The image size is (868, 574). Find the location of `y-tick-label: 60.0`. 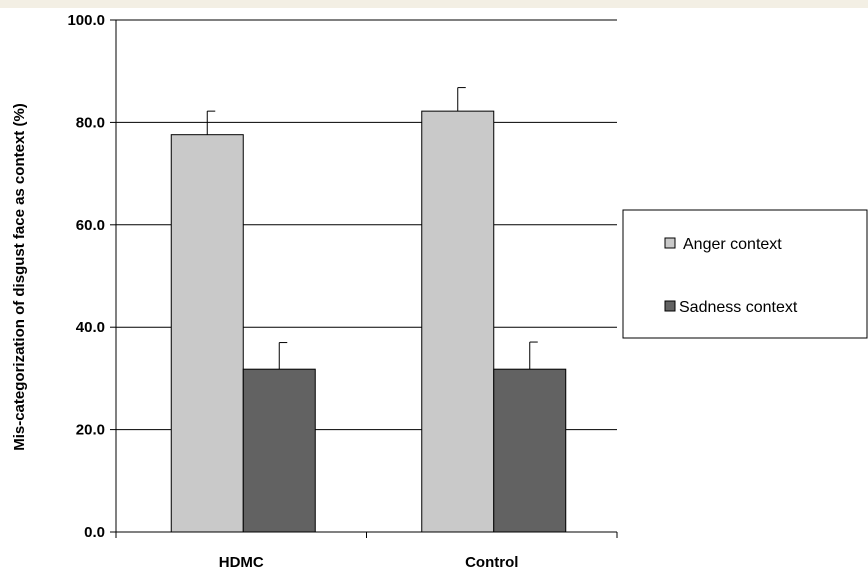

y-tick-label: 60.0 is located at coordinates (90, 225).